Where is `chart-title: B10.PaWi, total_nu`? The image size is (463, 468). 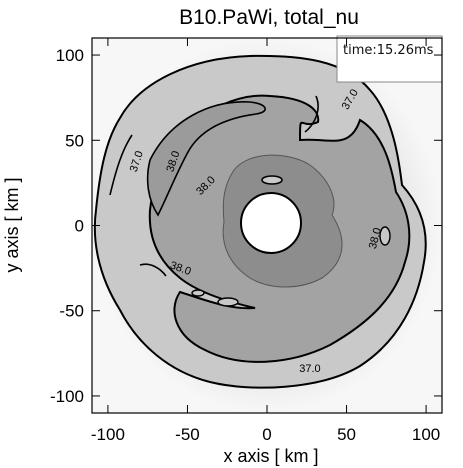
chart-title: B10.PaWi, total_nu is located at coordinates (269, 17).